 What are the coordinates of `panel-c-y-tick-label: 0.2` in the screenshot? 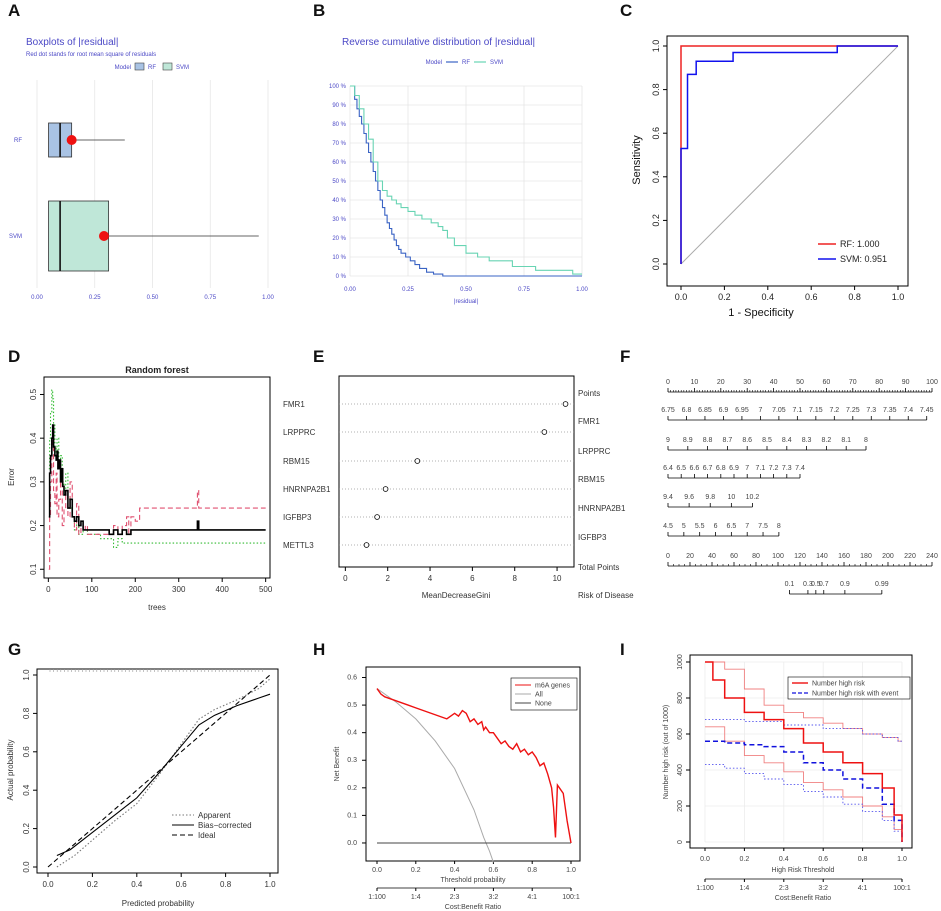 It's located at (656, 220).